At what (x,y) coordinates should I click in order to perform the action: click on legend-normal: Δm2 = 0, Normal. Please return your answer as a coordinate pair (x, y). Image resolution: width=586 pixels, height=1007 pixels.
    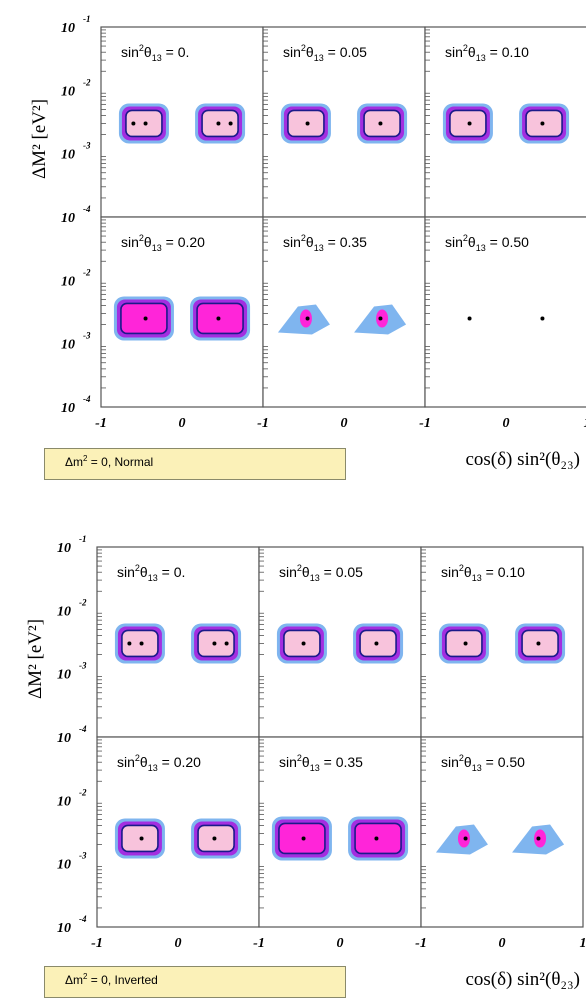
    Looking at the image, I should click on (195, 464).